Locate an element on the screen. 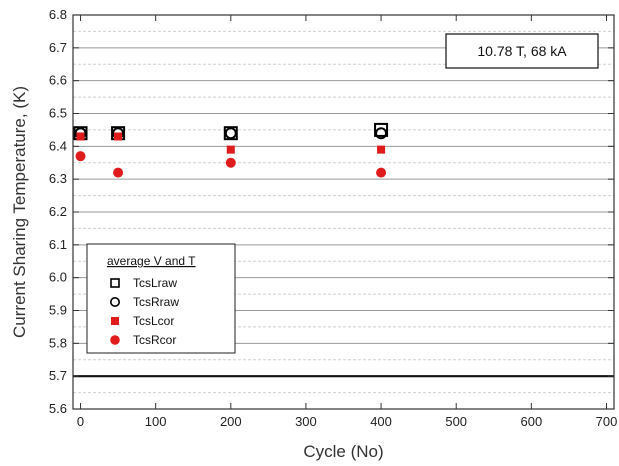 Image resolution: width=619 pixels, height=466 pixels. legend-items: TcsLraw TcsRraw TcsLcor TcsRcor is located at coordinates (144, 311).